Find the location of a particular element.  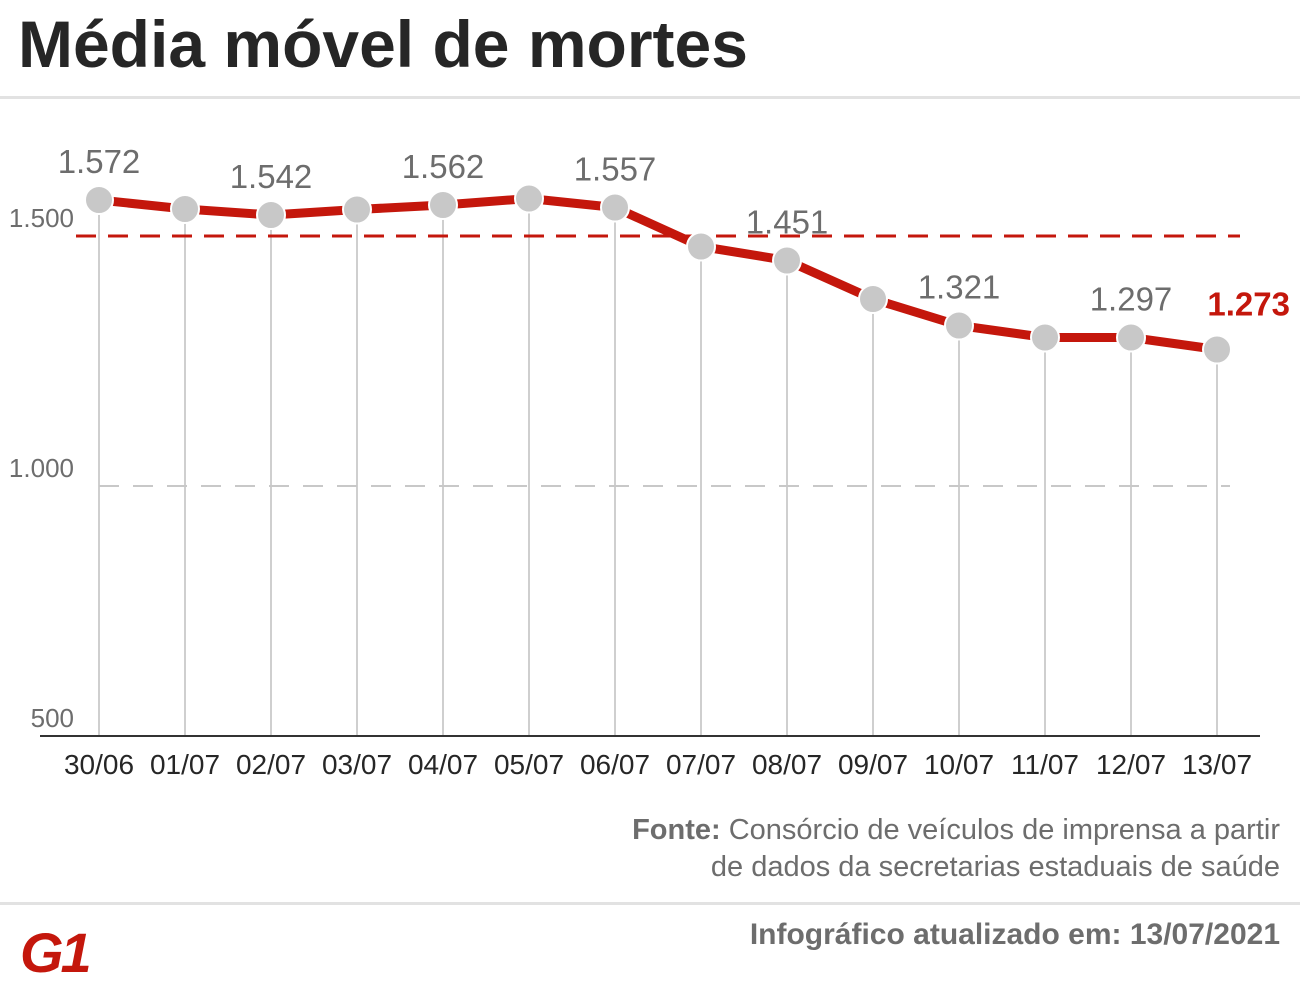

x-tick-label: 07/07 is located at coordinates (701, 764).